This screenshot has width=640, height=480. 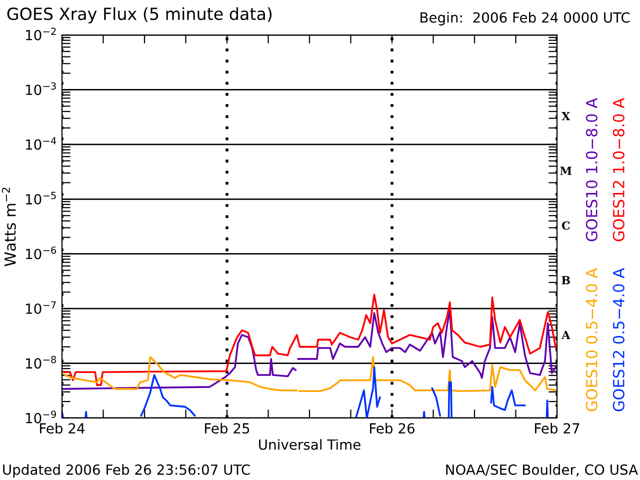 I want to click on y-tick-label: 10$^{−6}$, so click(x=41, y=253).